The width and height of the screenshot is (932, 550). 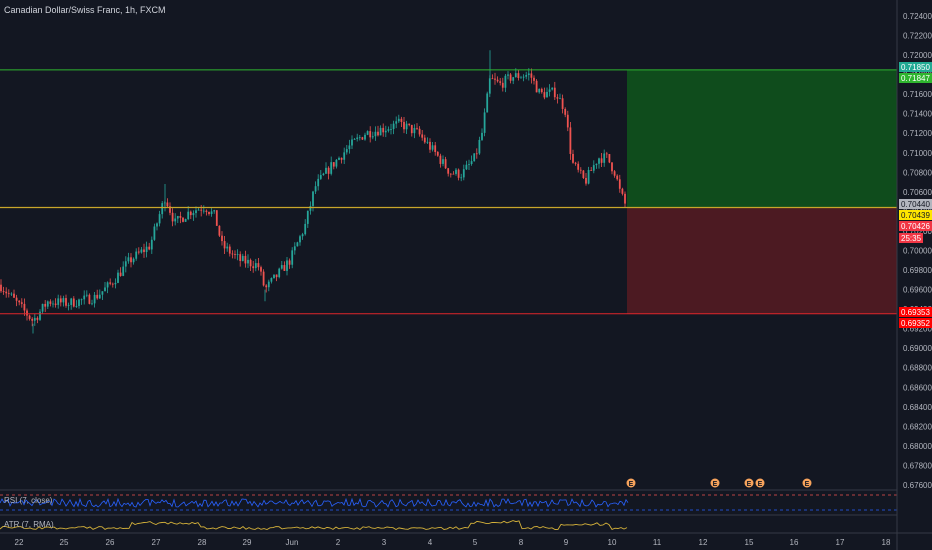 I want to click on svg-text: 0.71850, so click(x=915, y=67).